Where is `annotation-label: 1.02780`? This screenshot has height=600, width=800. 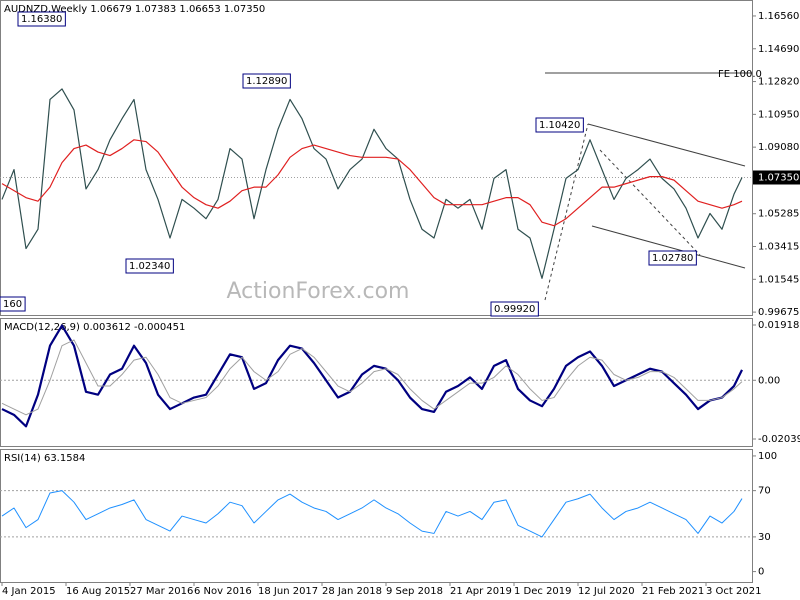 annotation-label: 1.02780 is located at coordinates (672, 258).